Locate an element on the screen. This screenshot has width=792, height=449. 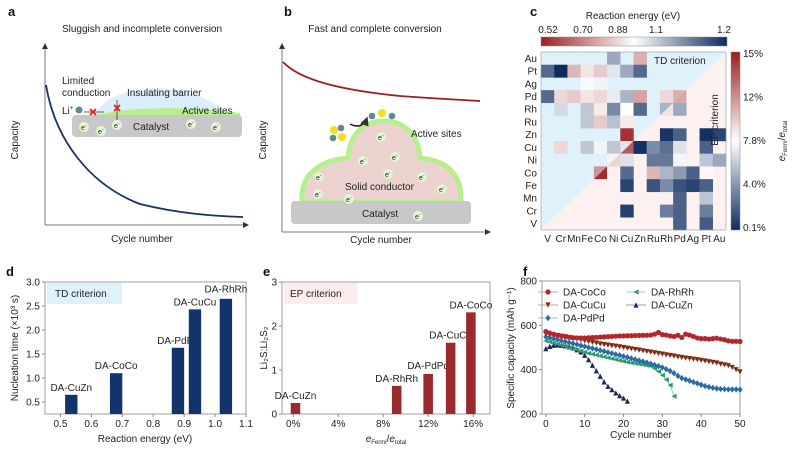
row-label-cu: Cu is located at coordinates (530, 148).